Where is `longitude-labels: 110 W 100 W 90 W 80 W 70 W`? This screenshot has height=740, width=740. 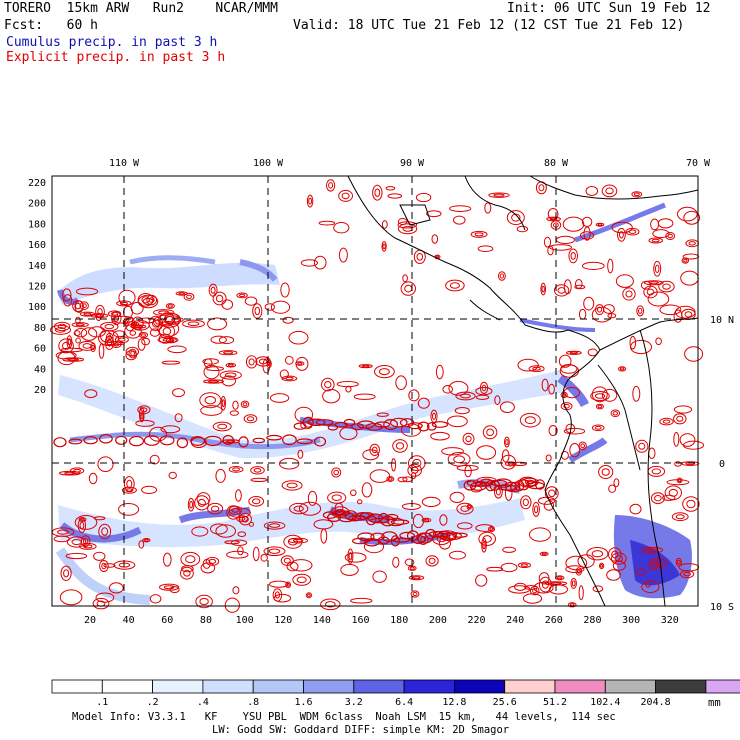 longitude-labels: 110 W 100 W 90 W 80 W 70 W is located at coordinates (410, 163).